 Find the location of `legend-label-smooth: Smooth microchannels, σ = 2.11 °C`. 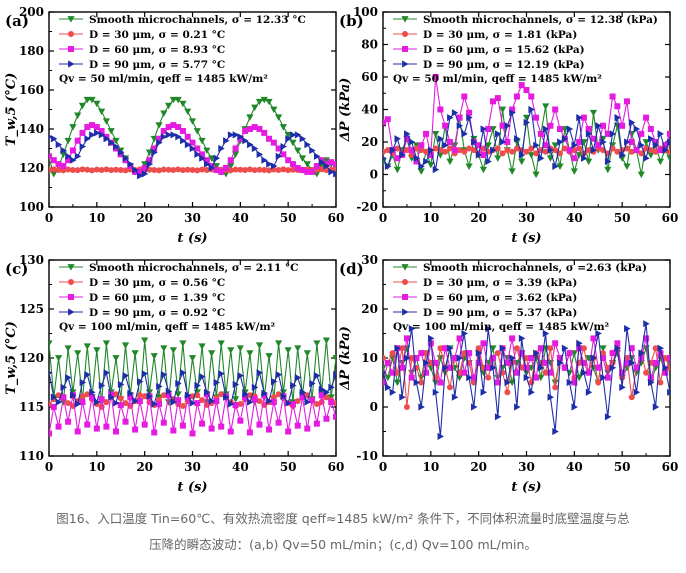

legend-label-smooth: Smooth microchannels, σ = 2.11 °C is located at coordinates (194, 268).